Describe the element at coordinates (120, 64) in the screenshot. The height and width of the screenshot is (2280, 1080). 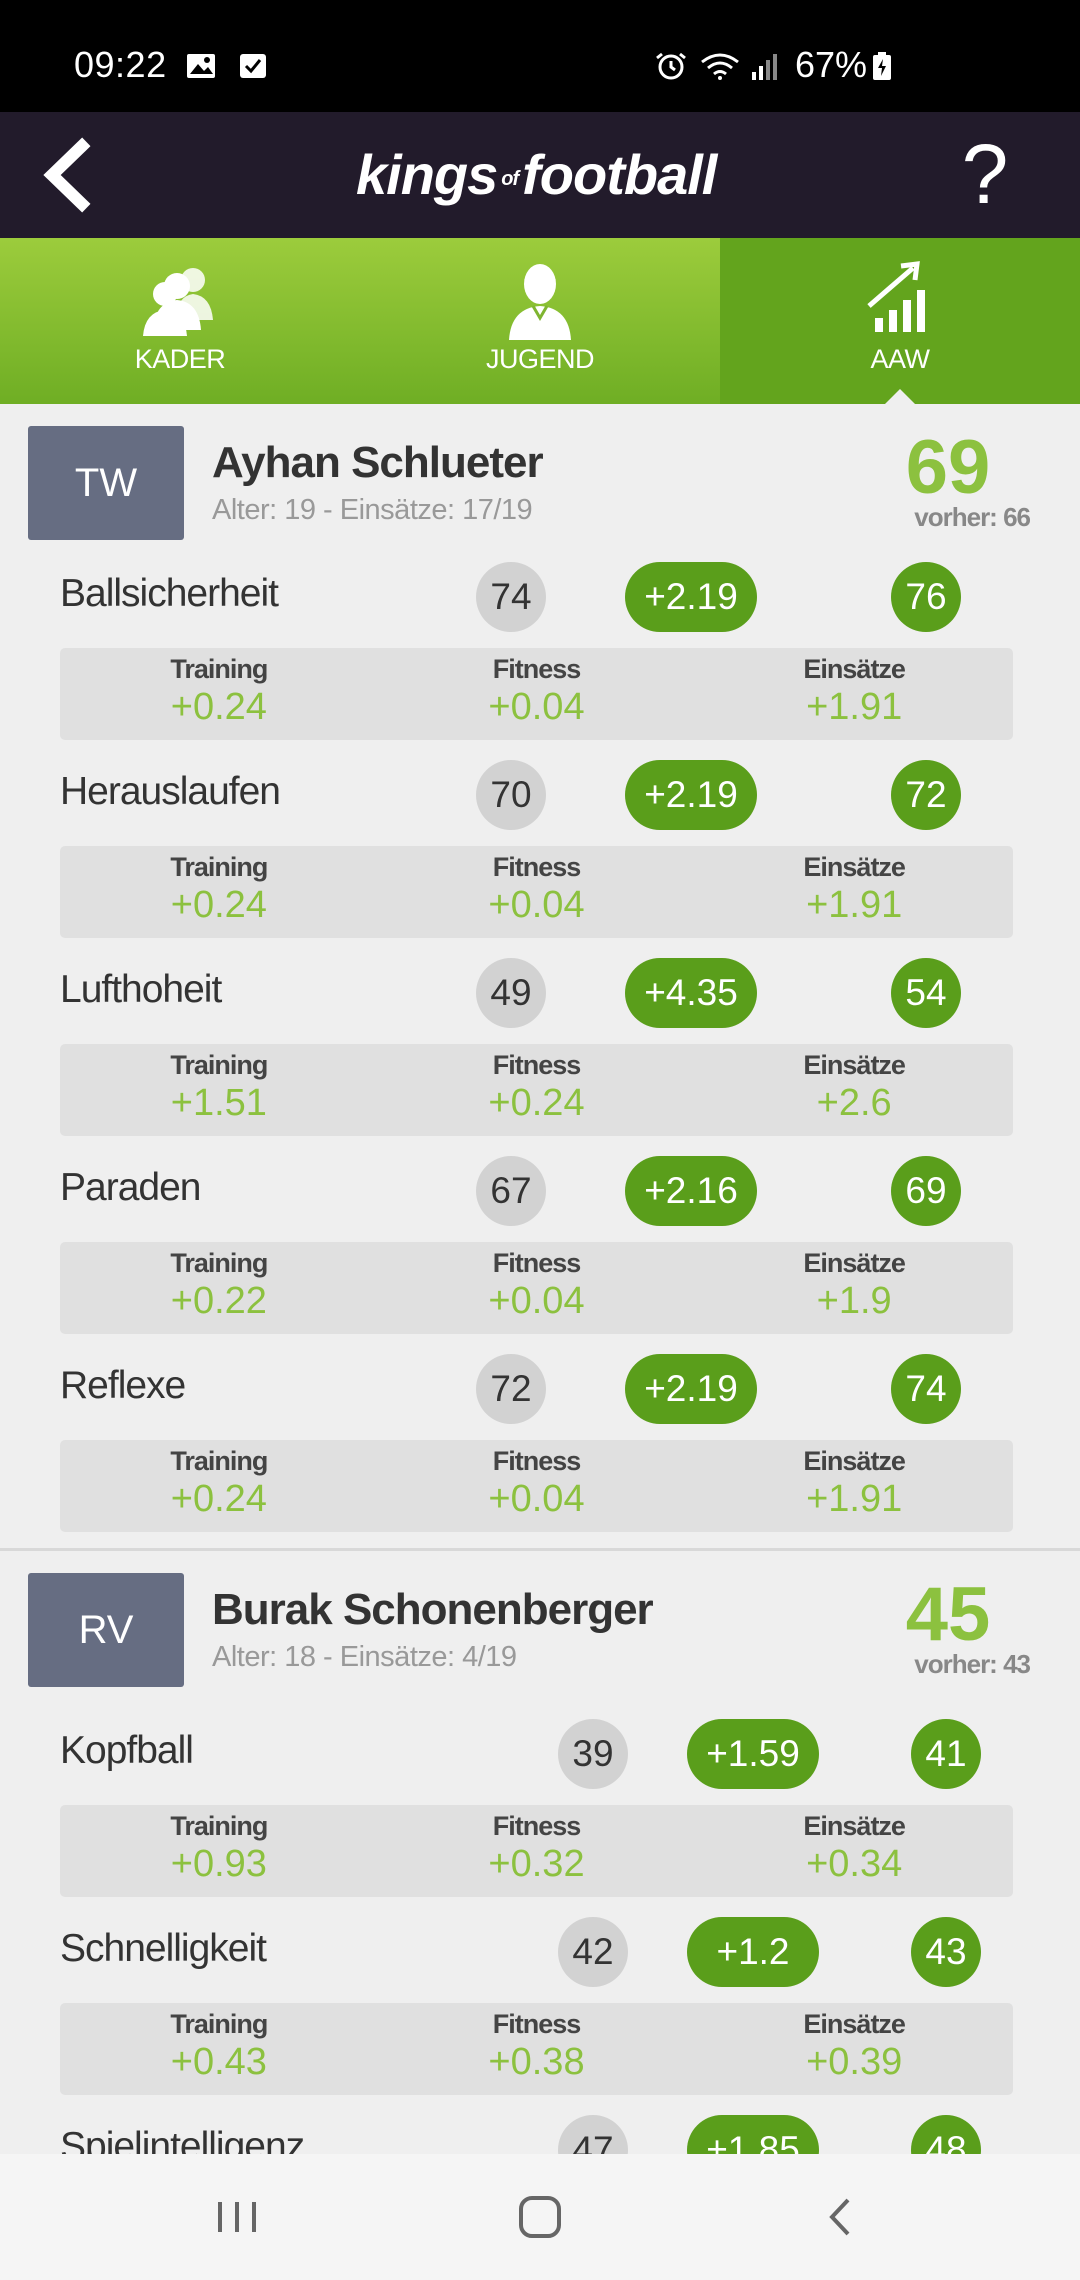
I see `status-time: 09:22` at that location.